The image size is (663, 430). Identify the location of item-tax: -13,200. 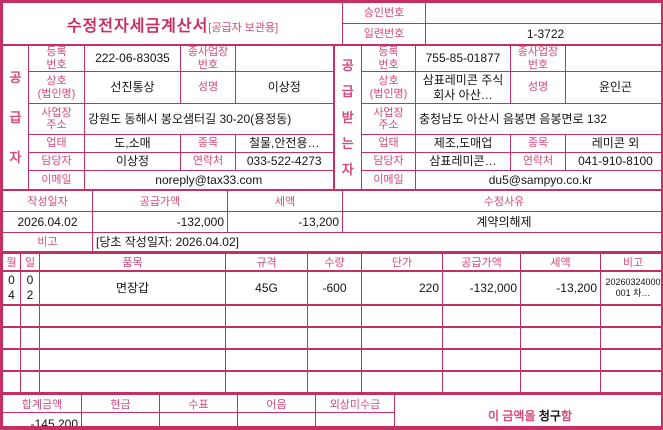
(560, 288).